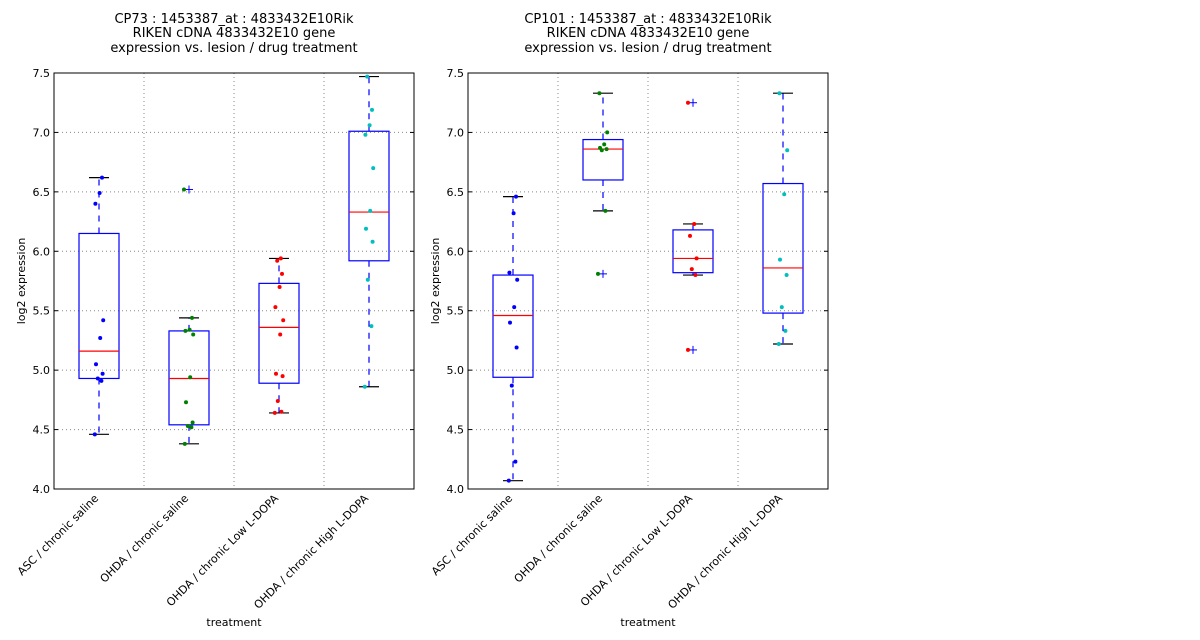 The image size is (1200, 640). Describe the element at coordinates (234, 33) in the screenshot. I see `chart-title-line-2: RIKEN cDNA 4833432E10 gene` at that location.